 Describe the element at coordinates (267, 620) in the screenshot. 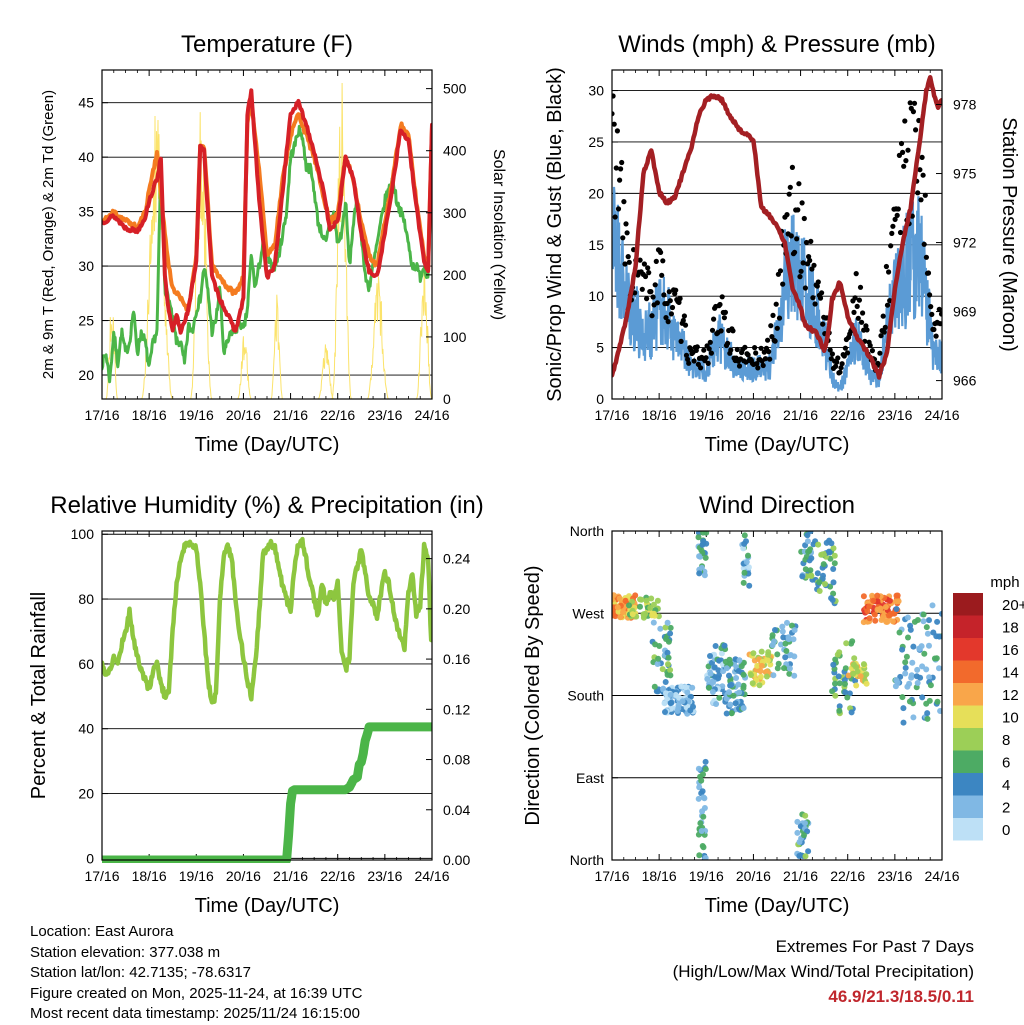

I see `relative-humidity-line` at that location.